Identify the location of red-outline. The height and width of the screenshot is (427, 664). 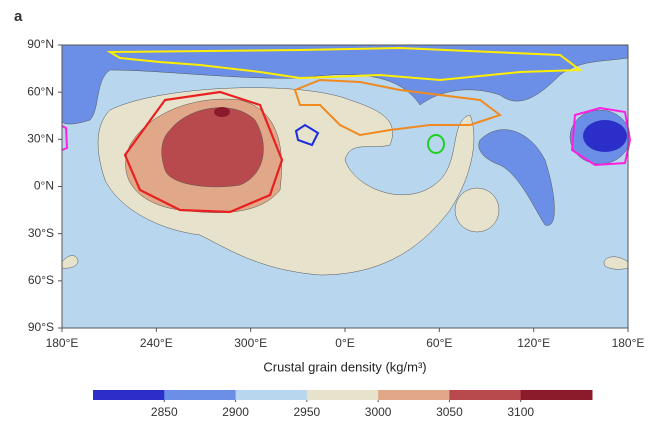
(203, 152).